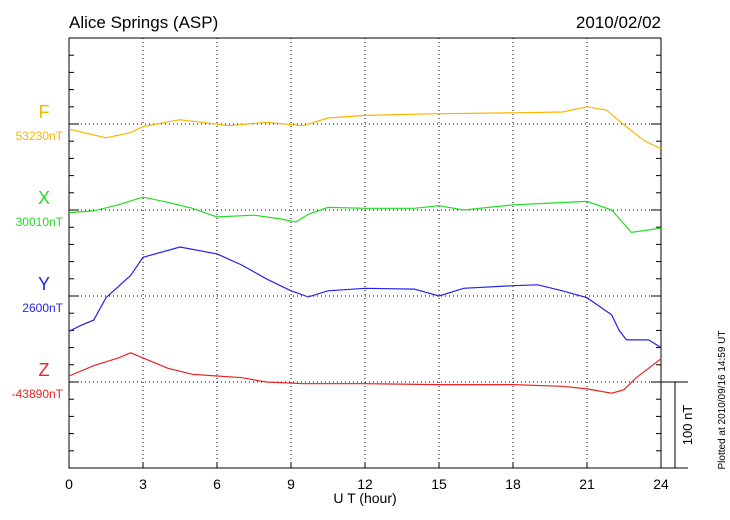  Describe the element at coordinates (291, 484) in the screenshot. I see `x-tick-label: 9` at that location.